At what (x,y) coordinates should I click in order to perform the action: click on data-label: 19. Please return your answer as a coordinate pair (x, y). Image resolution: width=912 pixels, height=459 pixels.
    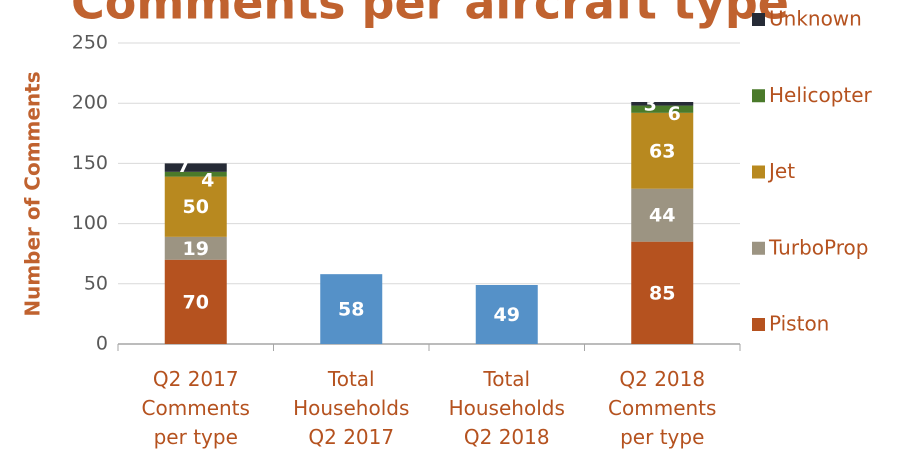
    Looking at the image, I should click on (196, 249).